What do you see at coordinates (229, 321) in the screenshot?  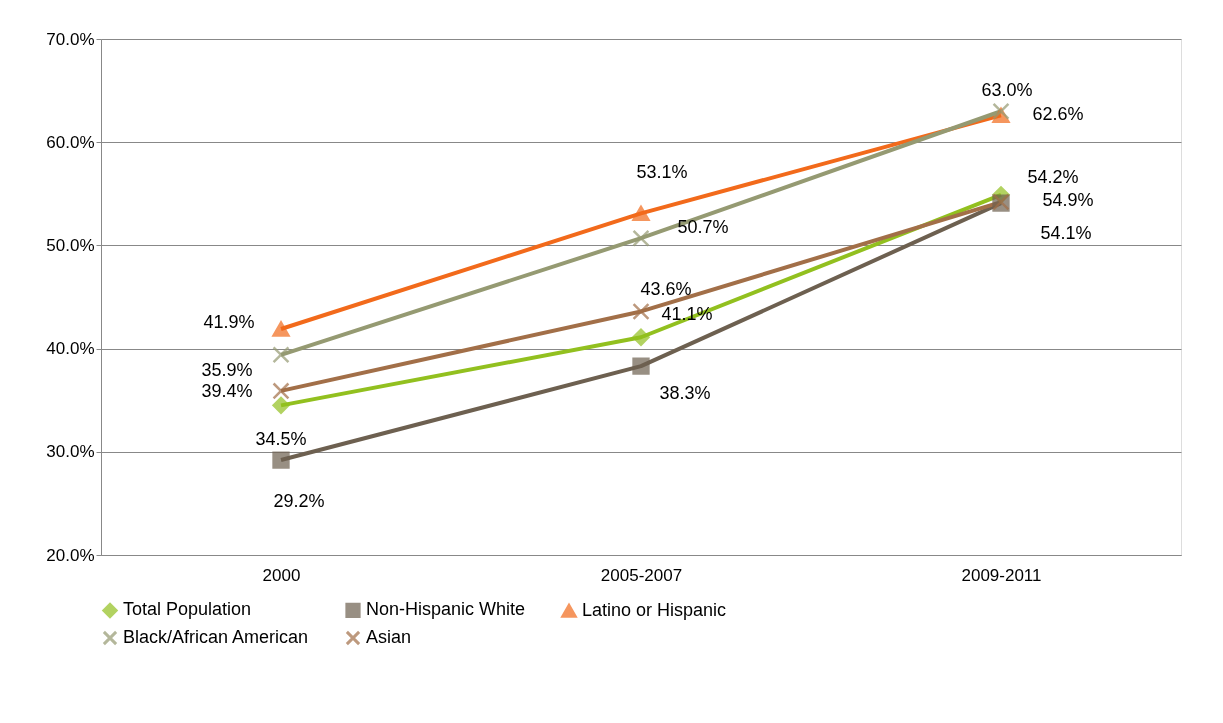 I see `data-label: 41.9%` at bounding box center [229, 321].